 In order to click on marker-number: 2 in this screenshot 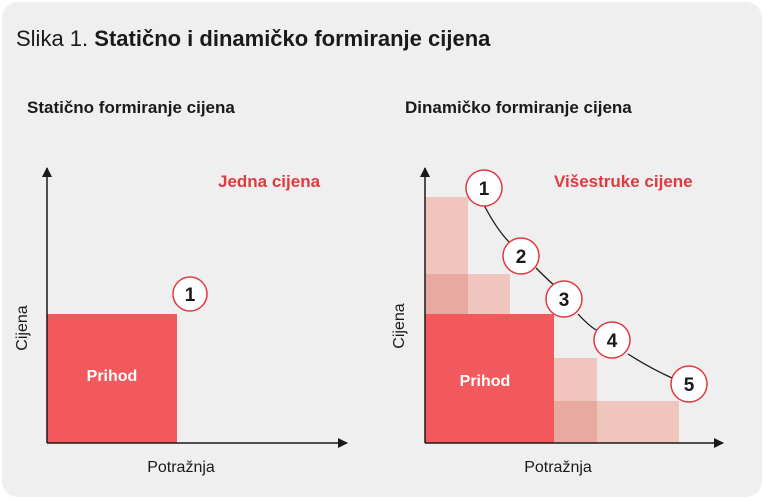, I will do `click(521, 257)`.